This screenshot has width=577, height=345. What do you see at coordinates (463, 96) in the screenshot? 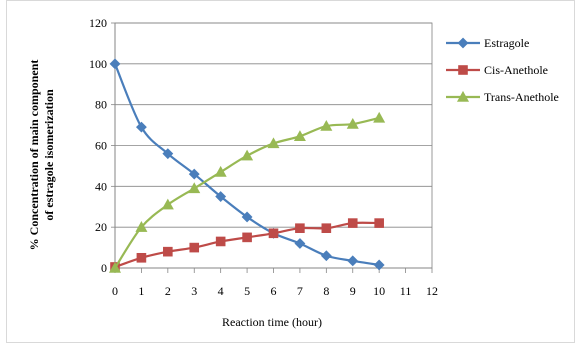
I see `legend-marker-triangle` at bounding box center [463, 96].